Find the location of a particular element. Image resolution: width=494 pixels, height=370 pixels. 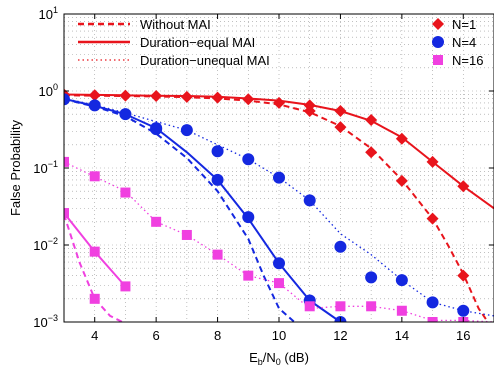

x-axis-label-sub1: b is located at coordinates (260, 362).